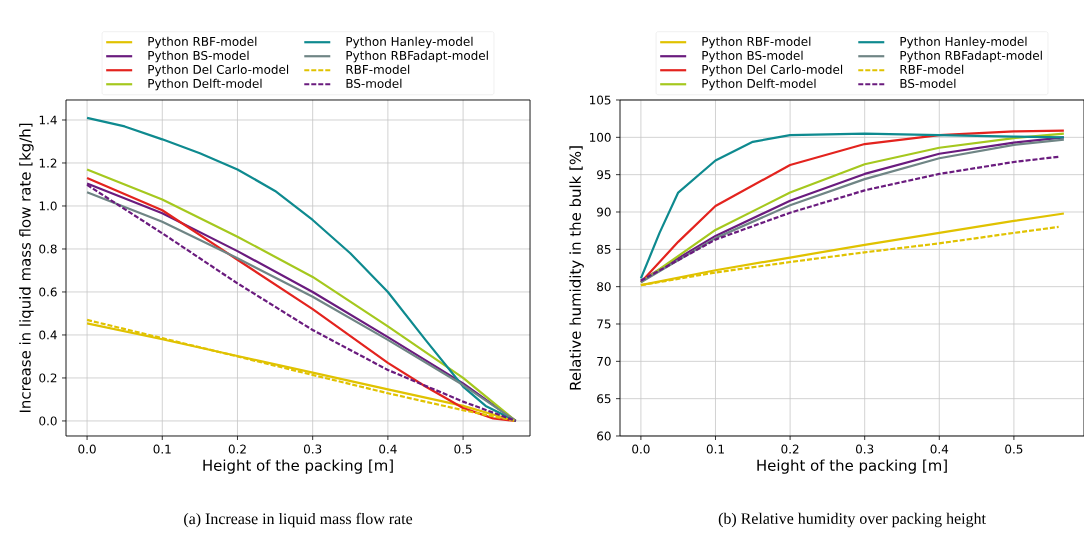  I want to click on y-tick-label: 100, so click(600, 137).